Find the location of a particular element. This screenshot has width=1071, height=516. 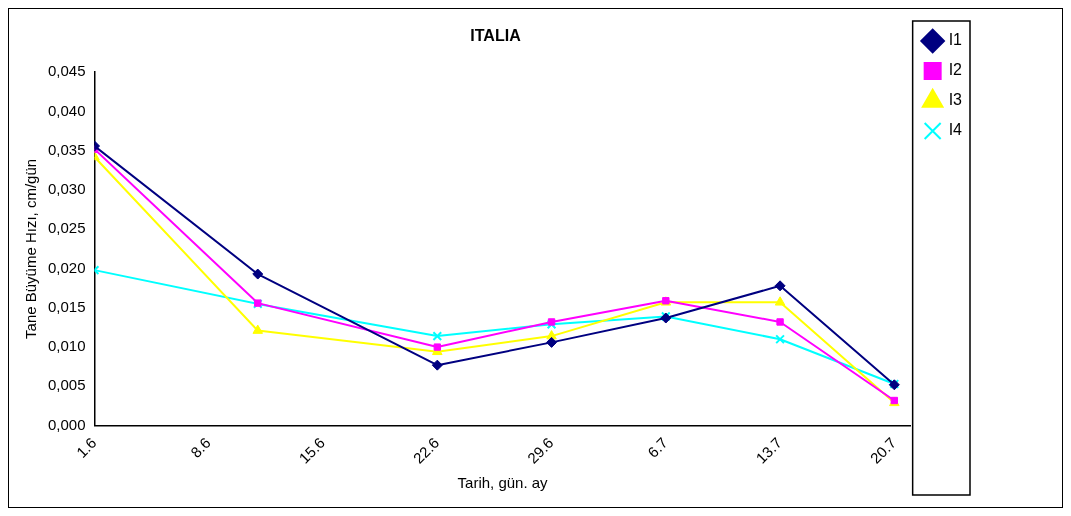

y-tick-label: 0,010 is located at coordinates (66, 346).